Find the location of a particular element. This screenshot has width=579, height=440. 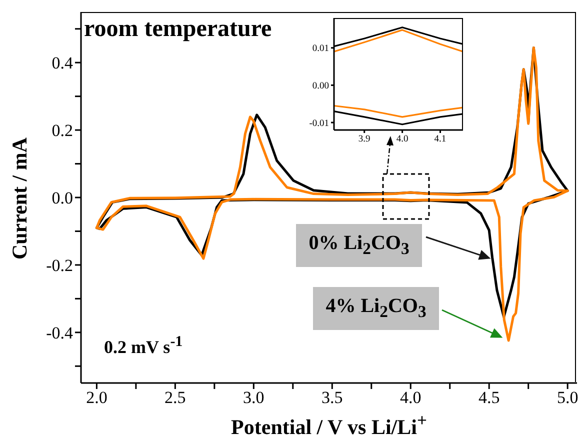

y-tick-label: 0.01 is located at coordinates (321, 49).